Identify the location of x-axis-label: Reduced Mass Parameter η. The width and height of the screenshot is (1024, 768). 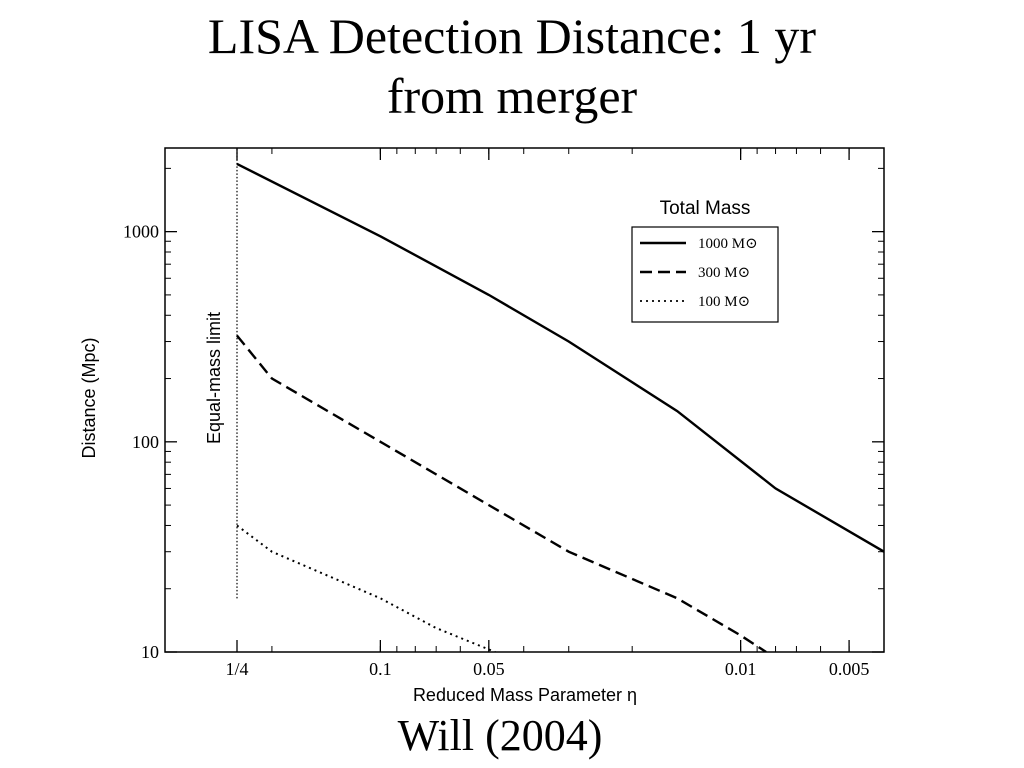
(525, 695).